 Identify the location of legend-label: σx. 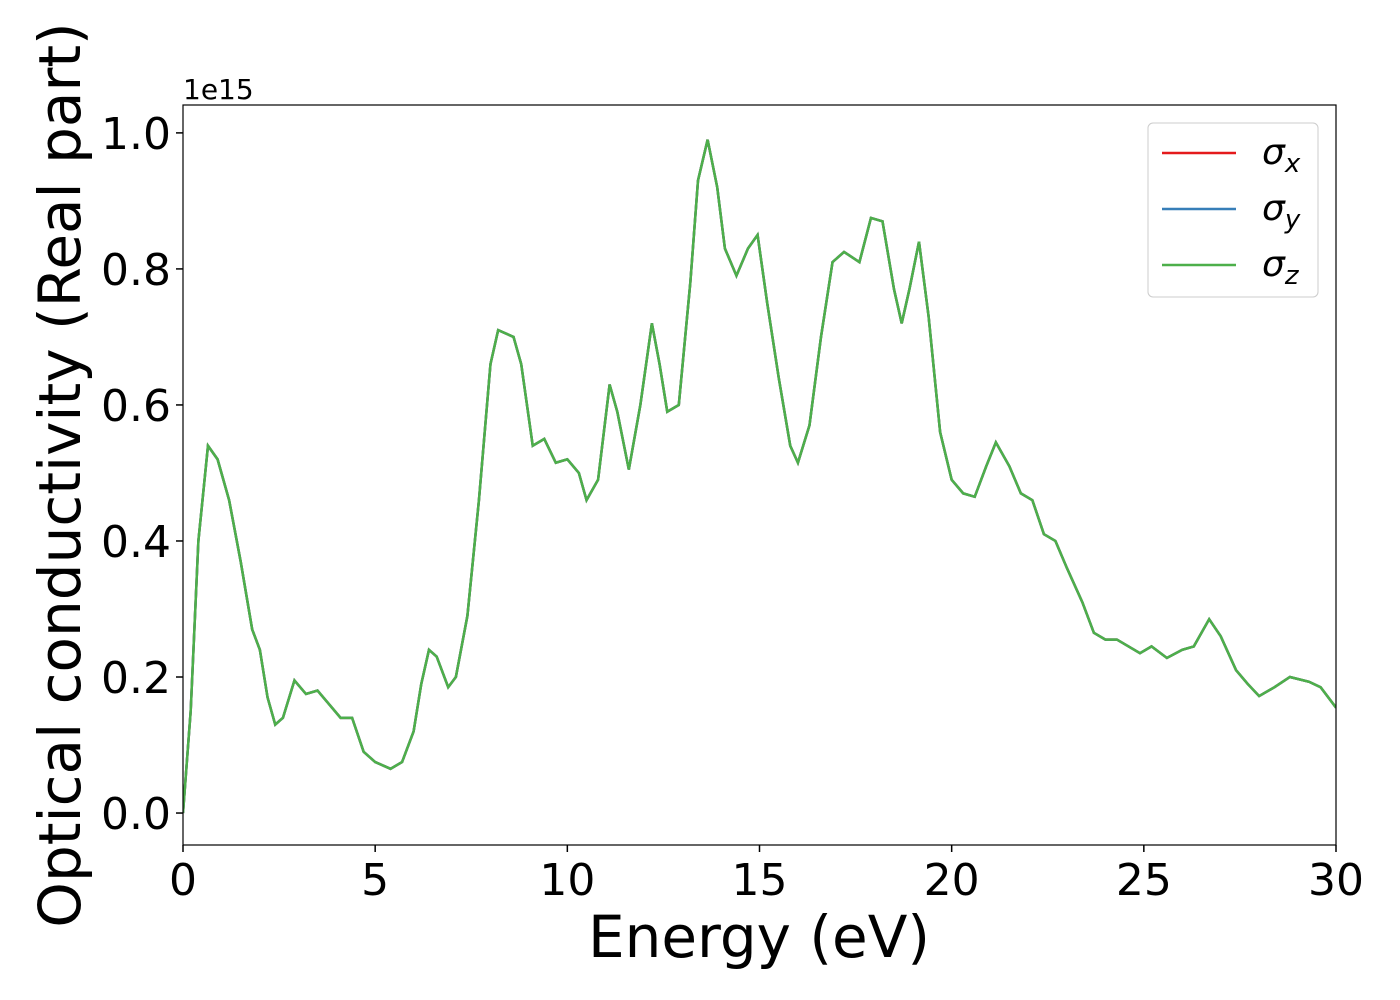
(1281, 155).